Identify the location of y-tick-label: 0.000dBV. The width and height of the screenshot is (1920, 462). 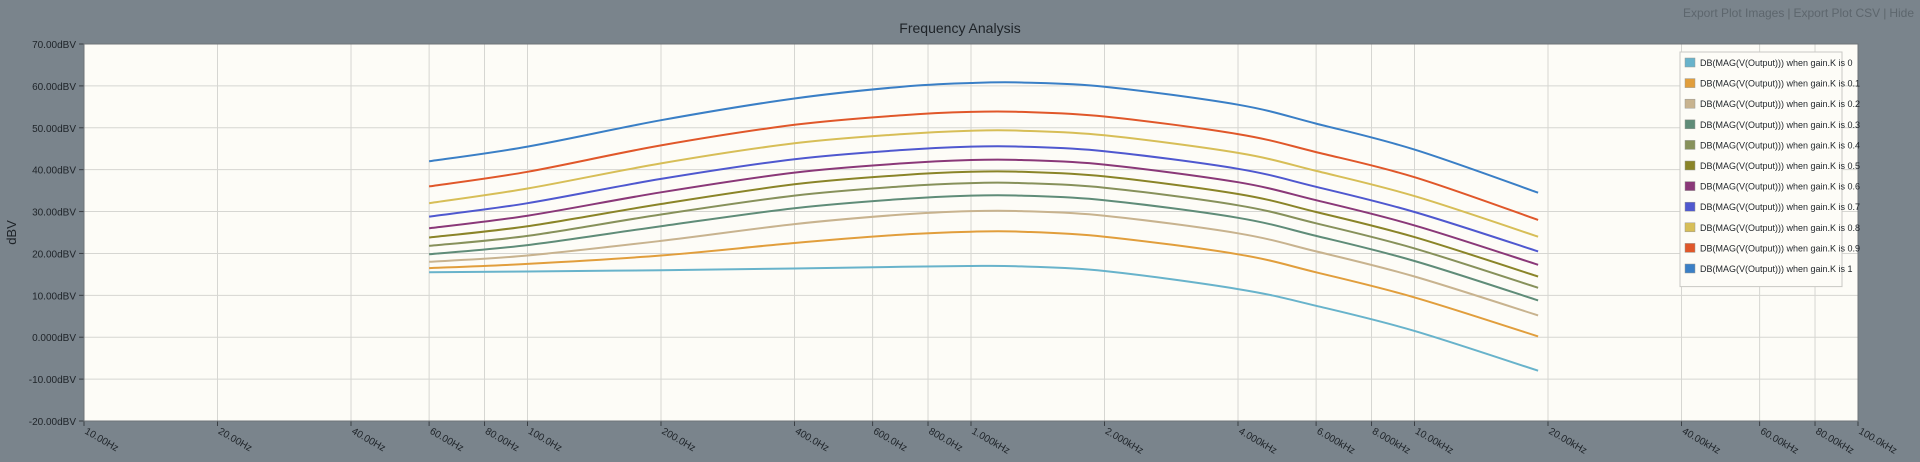
(54, 338).